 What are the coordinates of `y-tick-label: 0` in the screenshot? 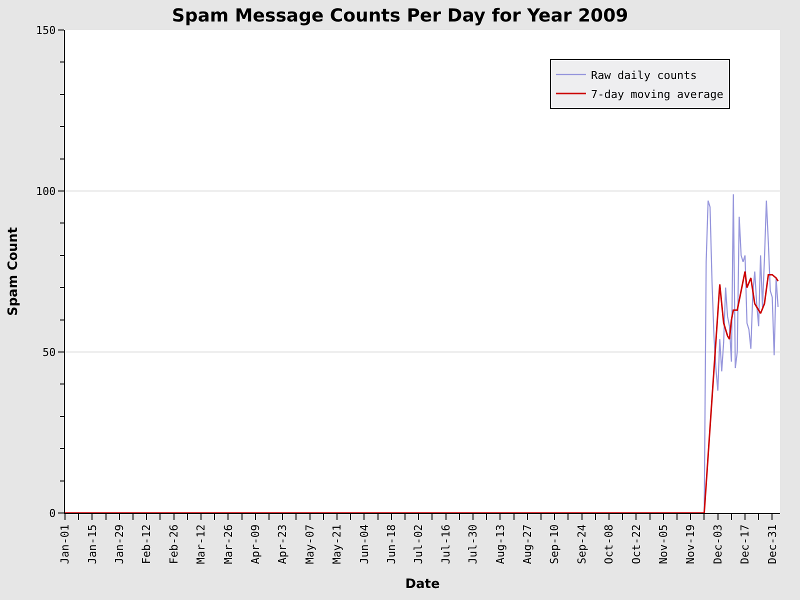 It's located at (52, 513).